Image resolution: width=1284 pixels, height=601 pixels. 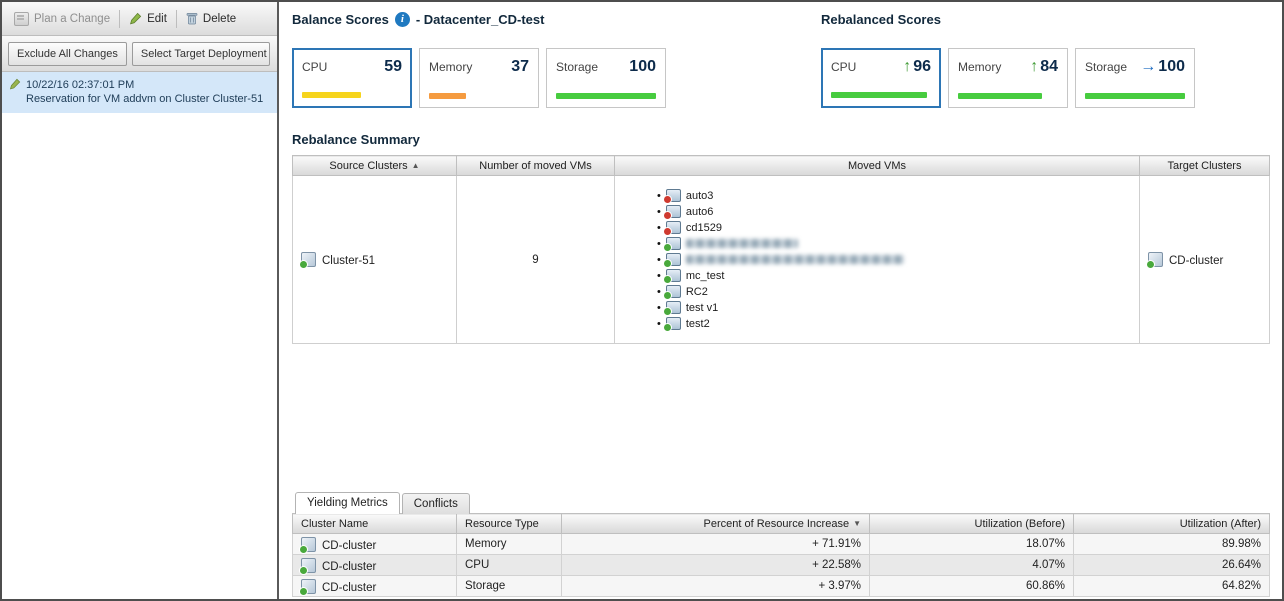 What do you see at coordinates (451, 67) in the screenshot?
I see `score-label: Memory` at bounding box center [451, 67].